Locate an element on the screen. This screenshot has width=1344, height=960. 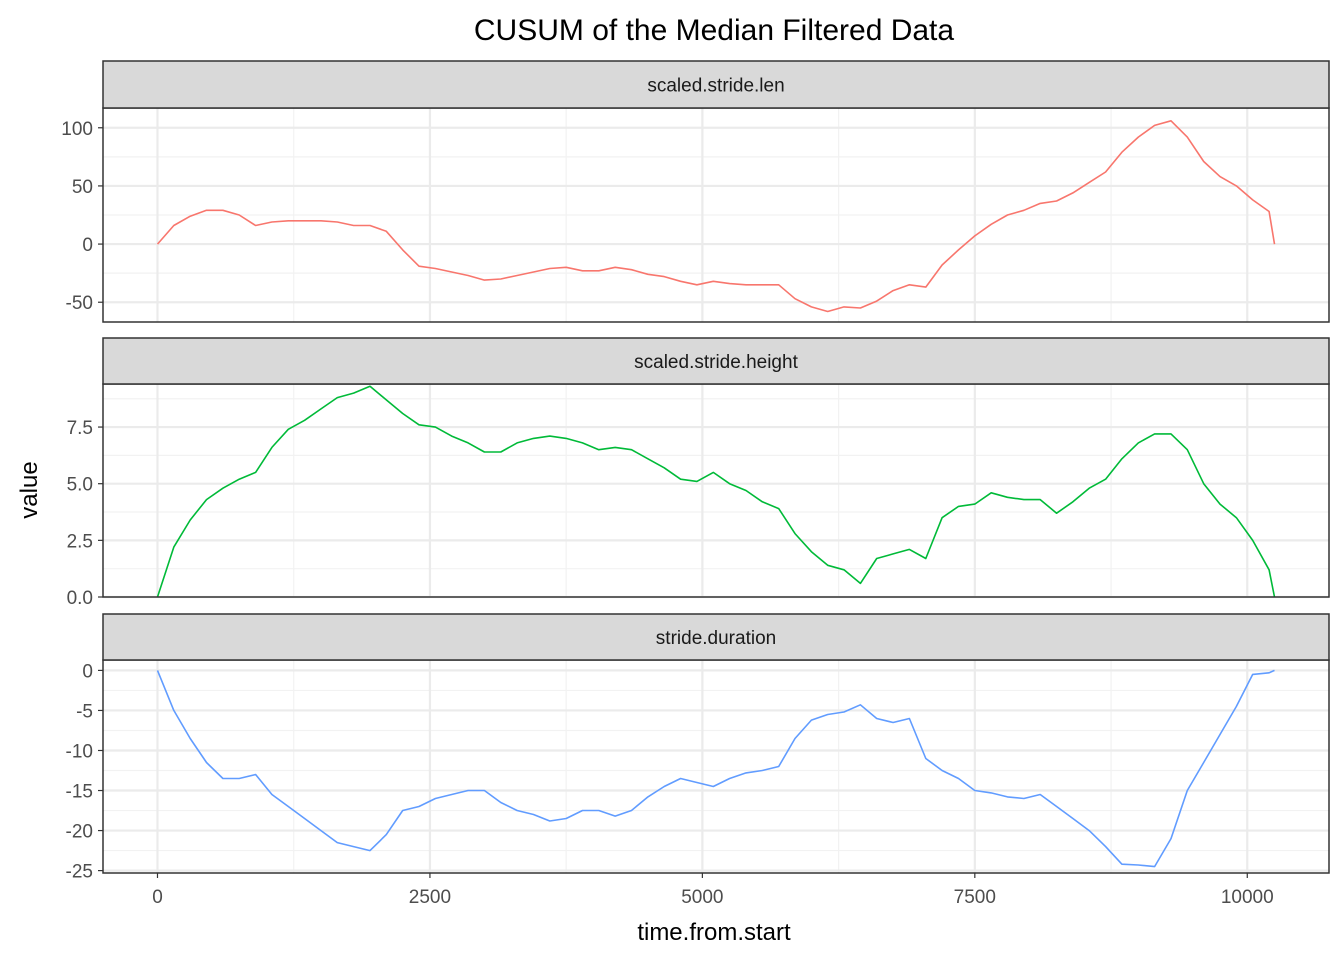
y-tick-label: -50 is located at coordinates (79, 303).